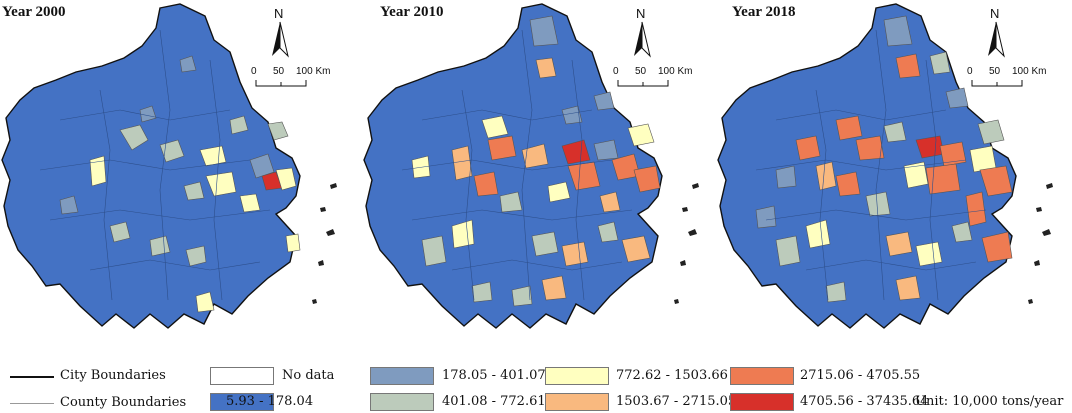 This screenshot has width=1072, height=413. I want to click on county-lines-2000, so click(155, 165).